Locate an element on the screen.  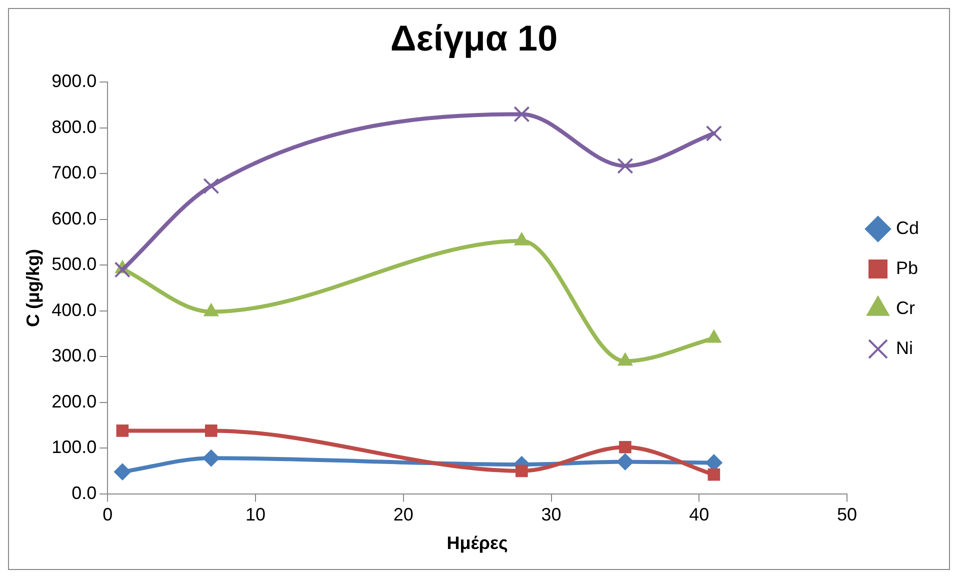
y-axis-title: C (μg/kg) is located at coordinates (32, 288).